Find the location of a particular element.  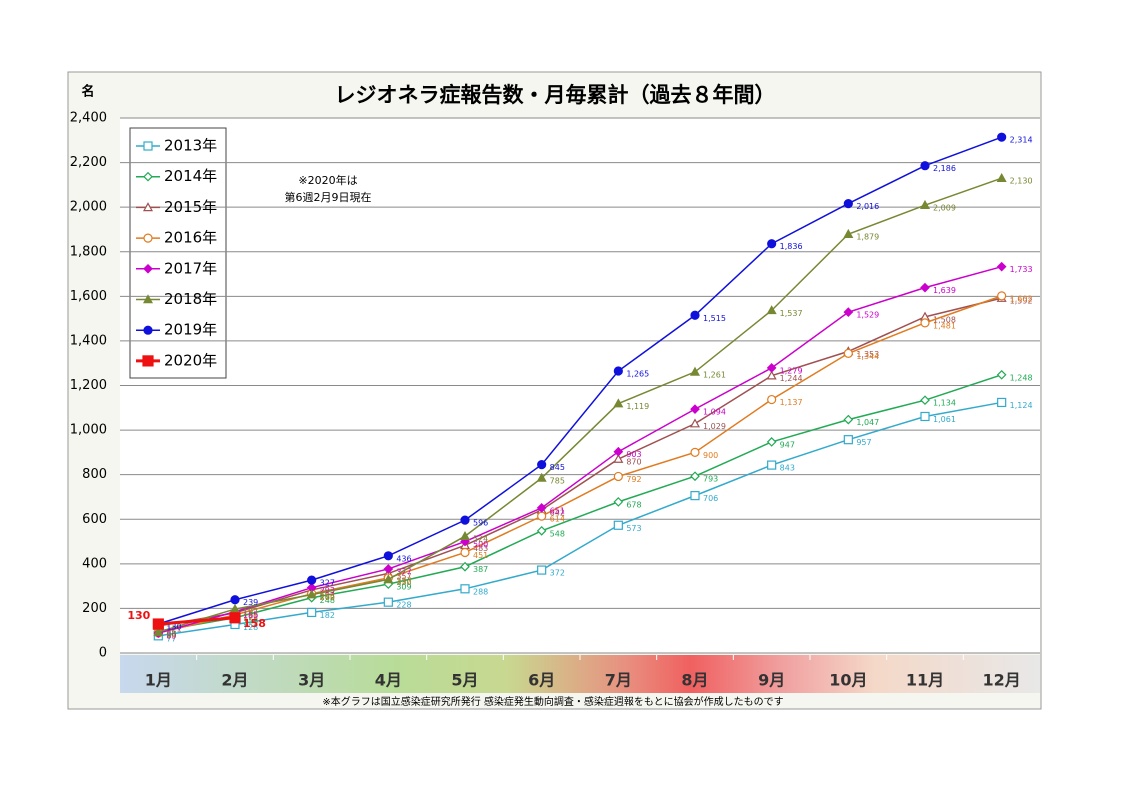

data-label: 451 is located at coordinates (480, 555).